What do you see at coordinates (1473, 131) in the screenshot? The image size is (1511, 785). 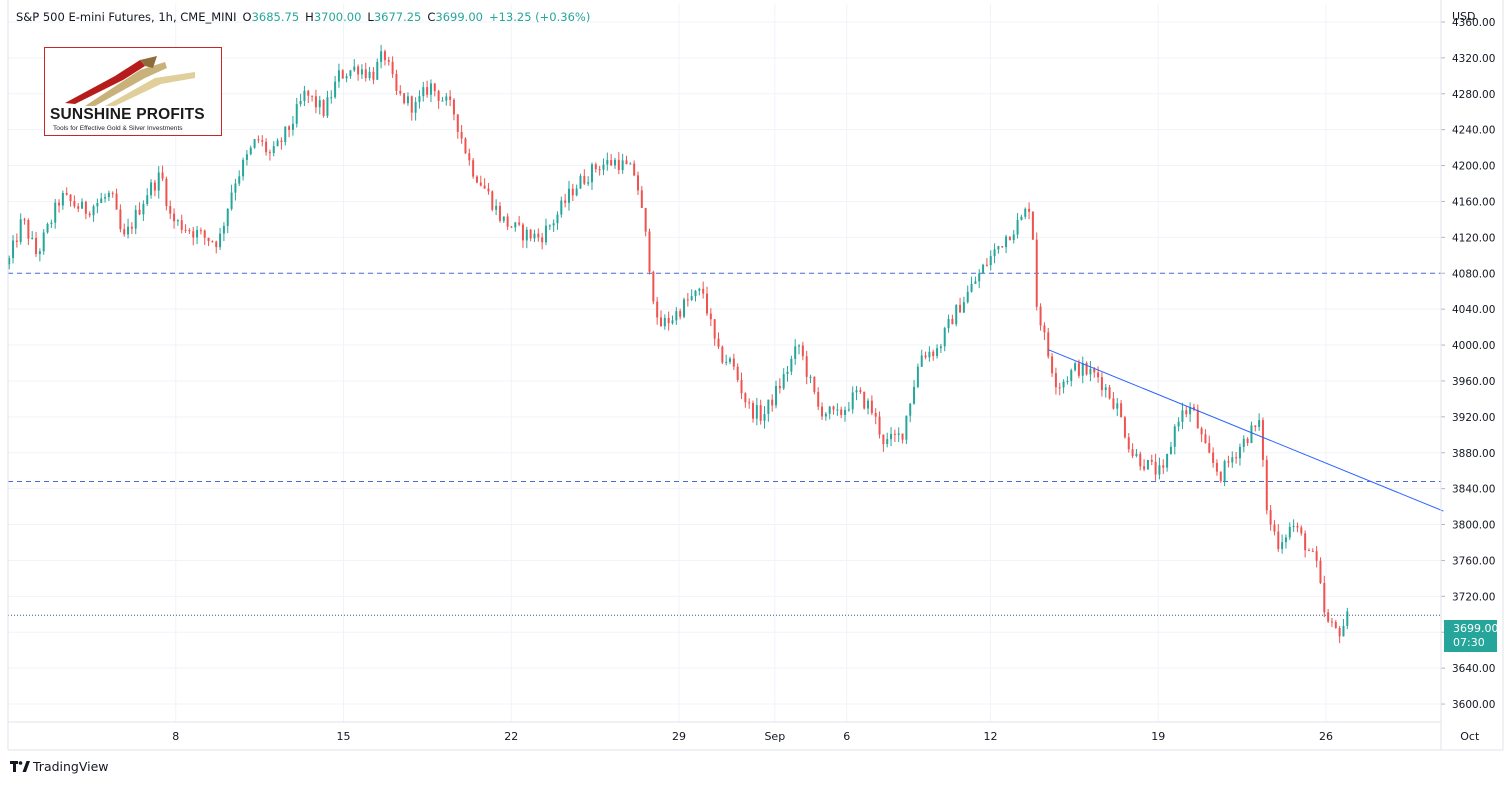 I see `y-tick-label: 4240.00` at bounding box center [1473, 131].